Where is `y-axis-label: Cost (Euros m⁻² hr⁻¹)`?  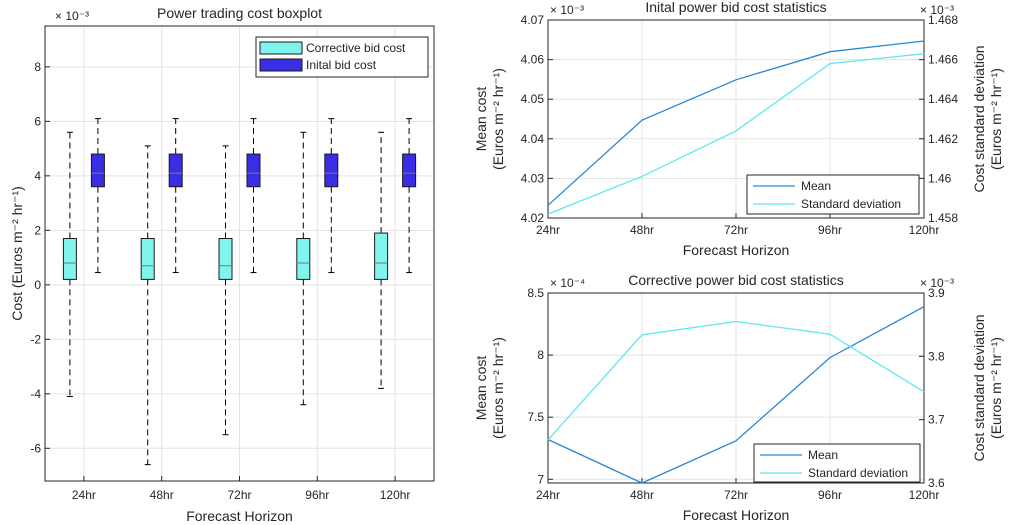
y-axis-label: Cost (Euros m⁻² hr⁻¹) is located at coordinates (17, 253).